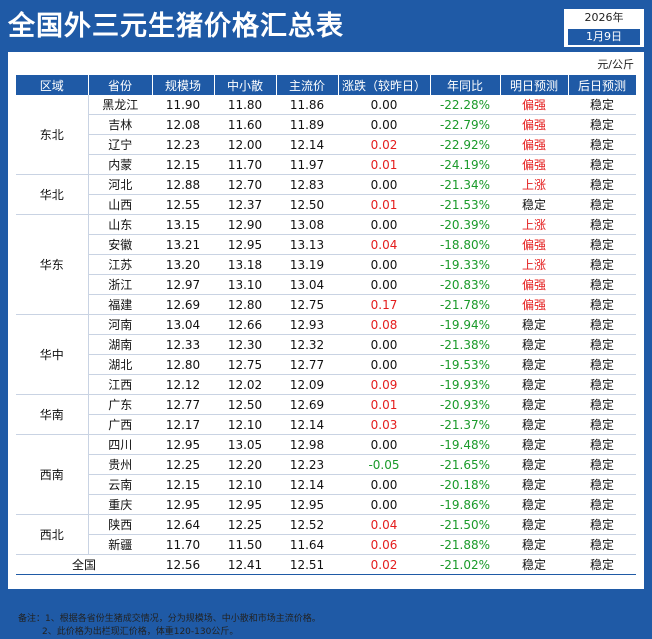 The image size is (652, 639). I want to click on table-row: 重庆 12.95 12.95 12.95 0.00 -19.86% 稳定 稳定, so click(326, 504).